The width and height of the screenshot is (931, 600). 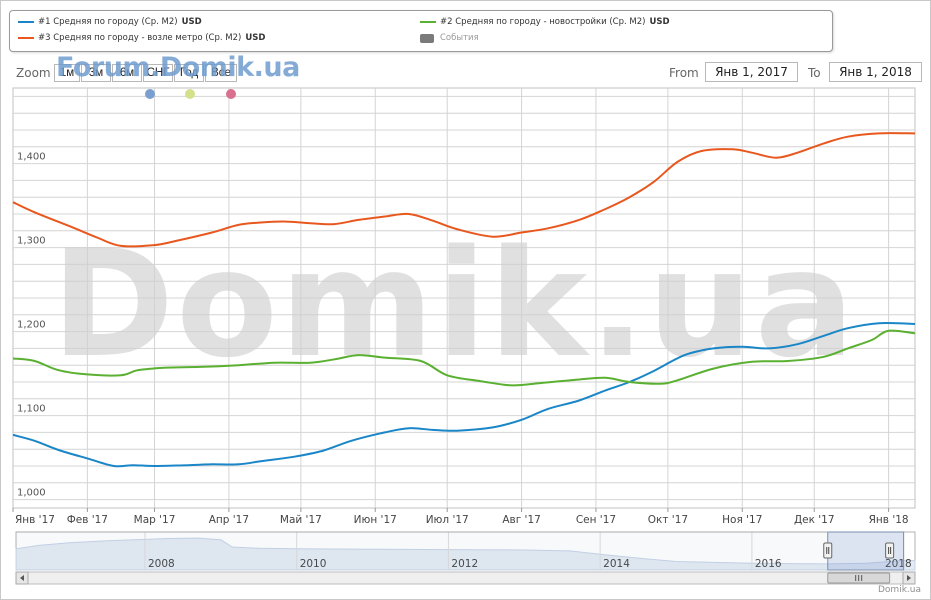 What do you see at coordinates (158, 73) in the screenshot?
I see `zoom-ytd-button: СНГ` at bounding box center [158, 73].